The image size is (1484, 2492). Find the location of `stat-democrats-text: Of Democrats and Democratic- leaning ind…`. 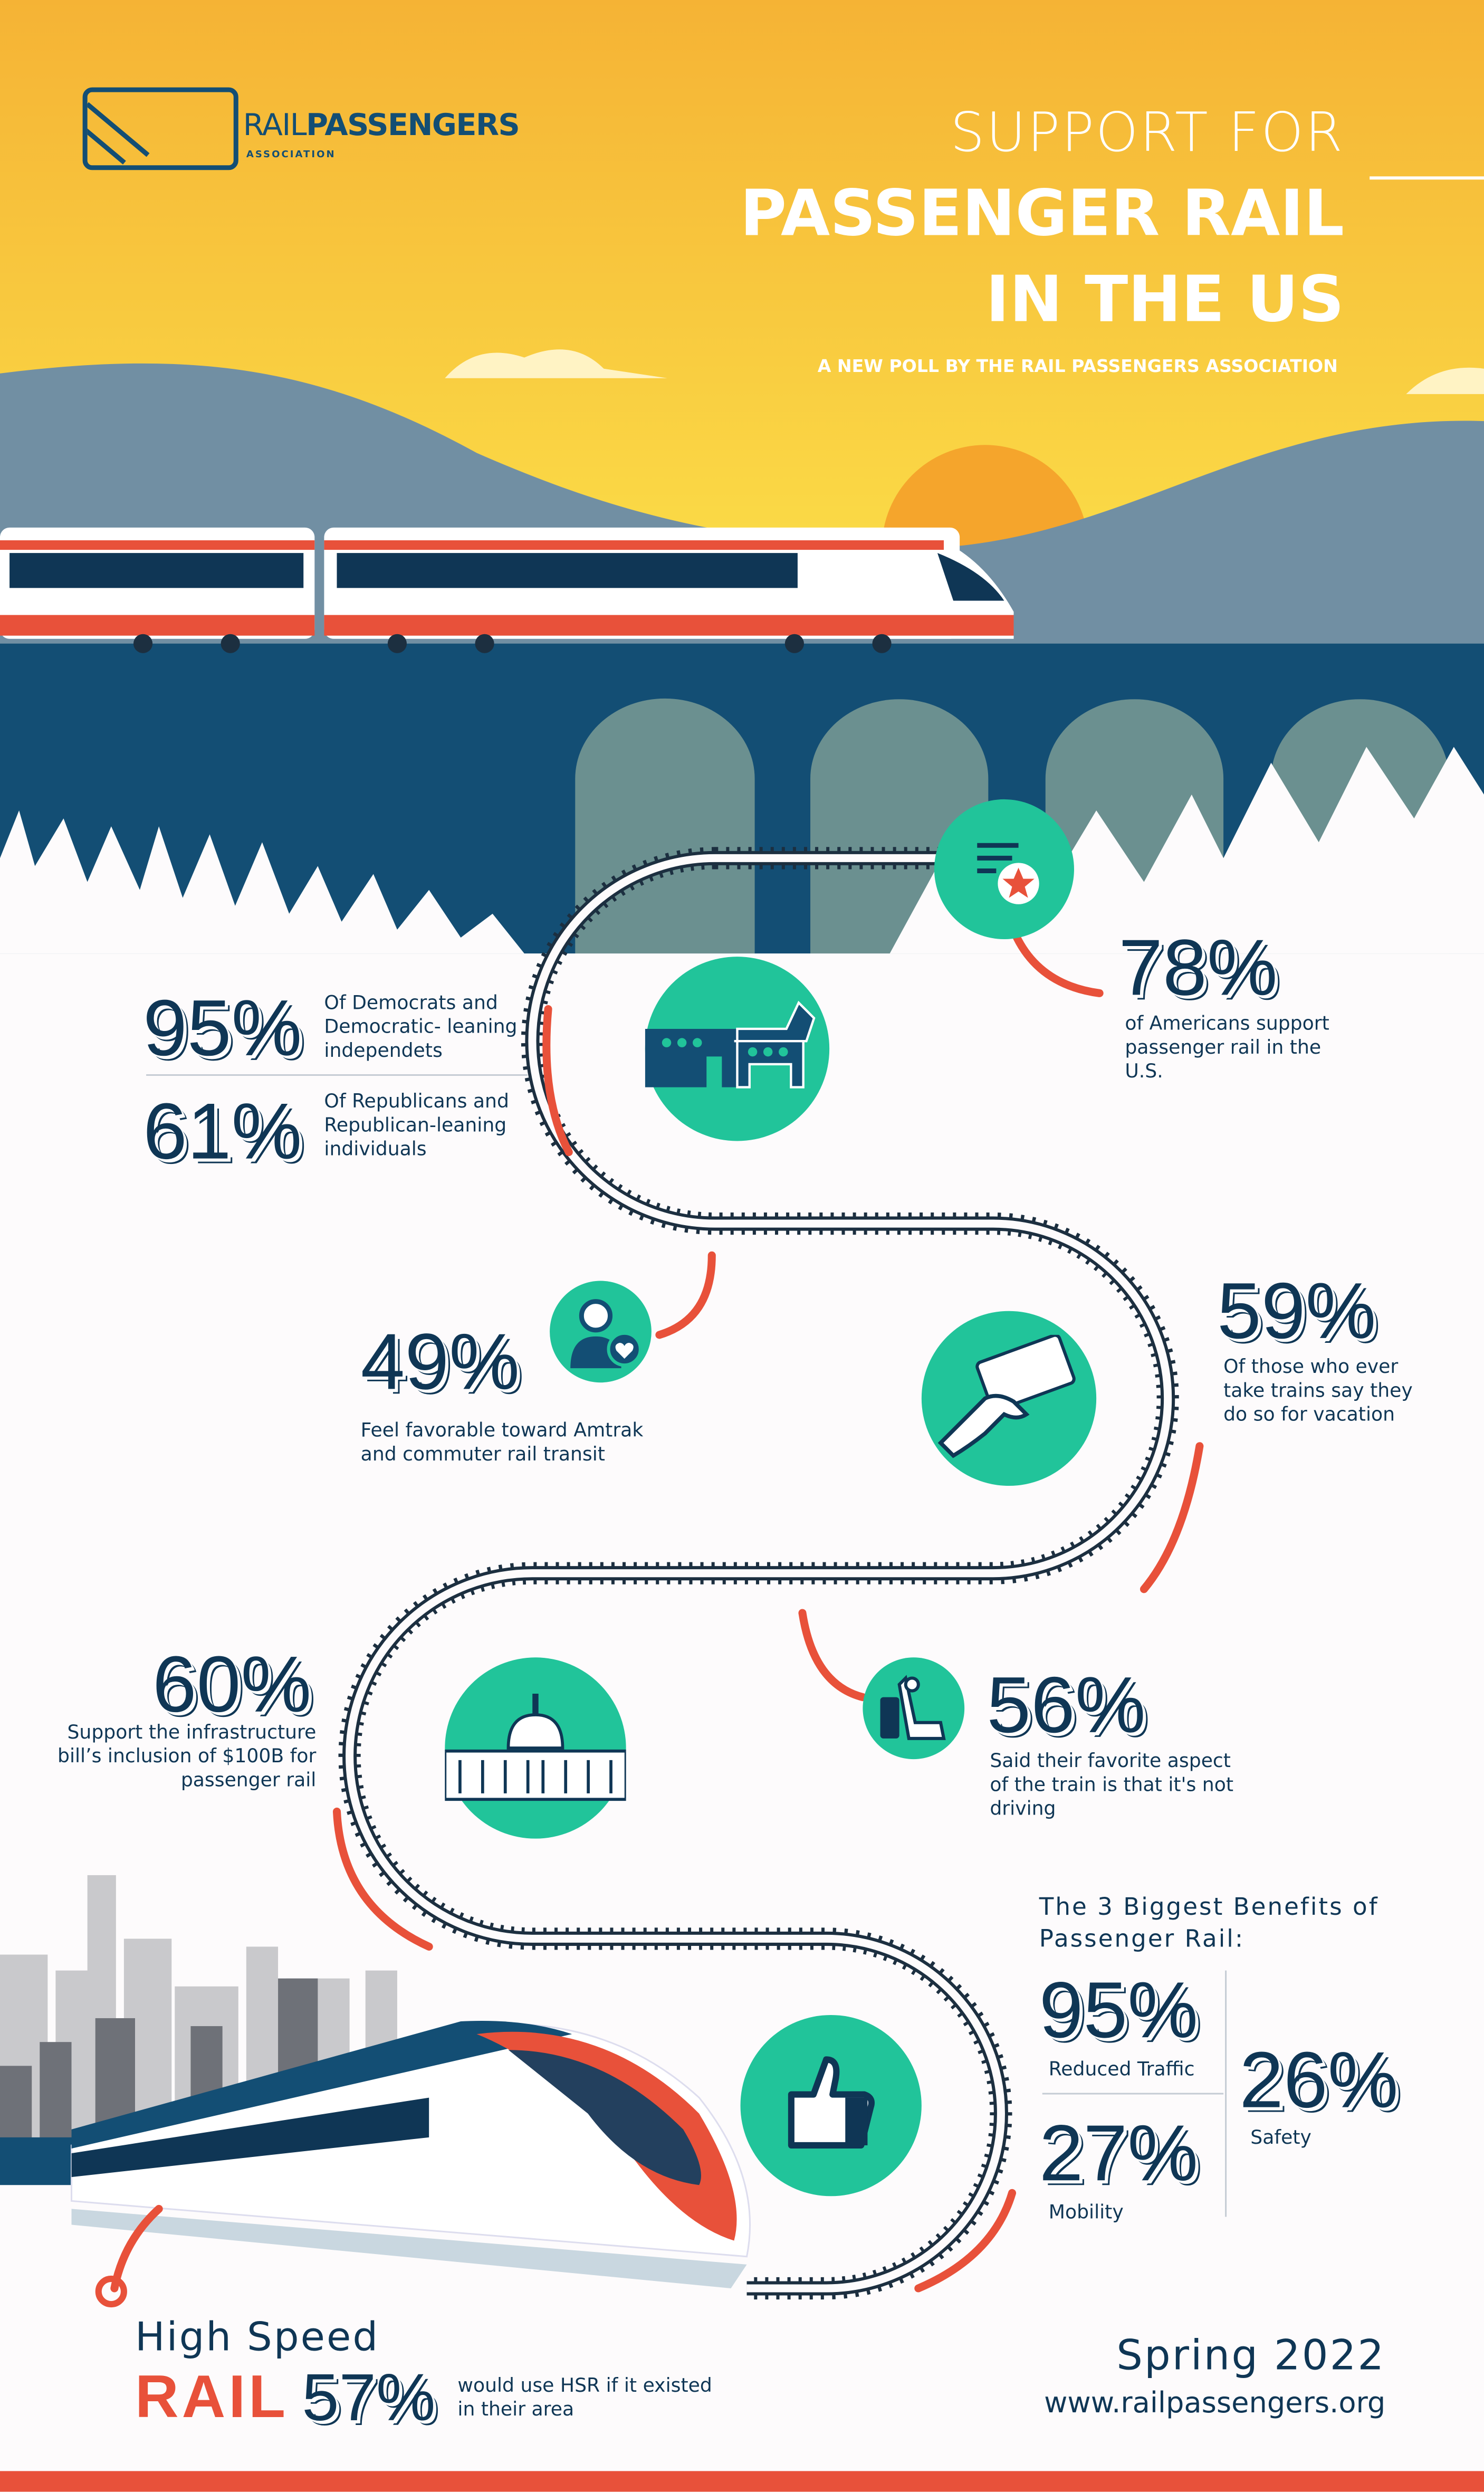

stat-democrats-text: Of Democrats and Democratic- leaning ind… is located at coordinates (421, 1026).